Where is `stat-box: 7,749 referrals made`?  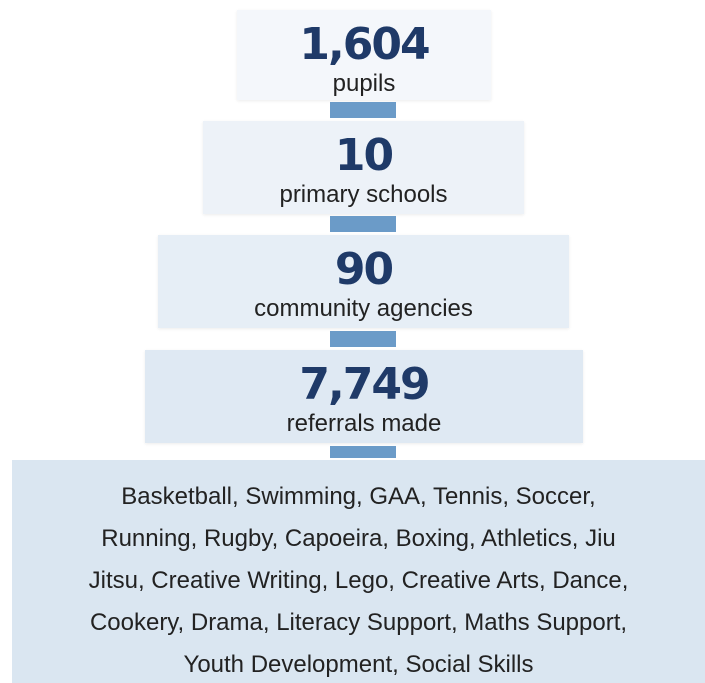 stat-box: 7,749 referrals made is located at coordinates (364, 396).